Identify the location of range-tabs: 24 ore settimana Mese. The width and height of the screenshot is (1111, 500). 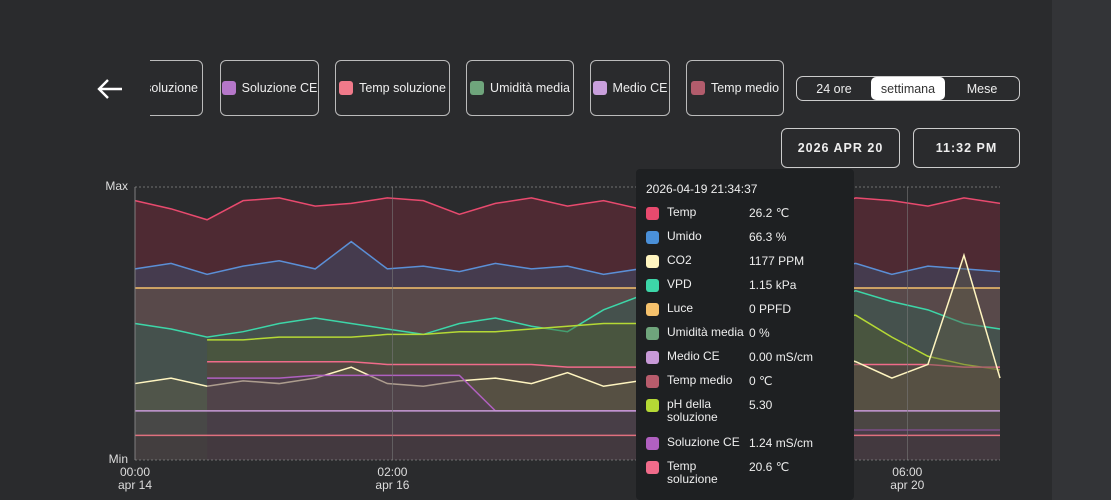
(908, 88).